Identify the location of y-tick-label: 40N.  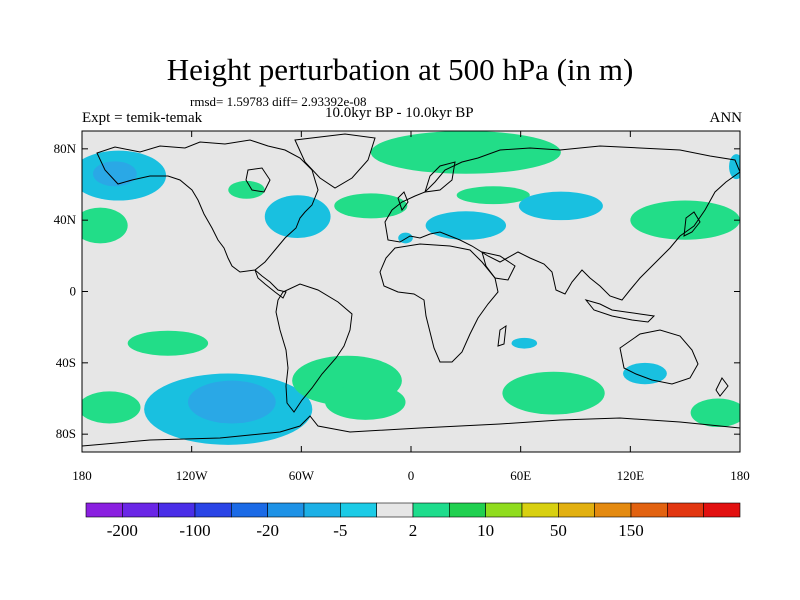
(65, 219).